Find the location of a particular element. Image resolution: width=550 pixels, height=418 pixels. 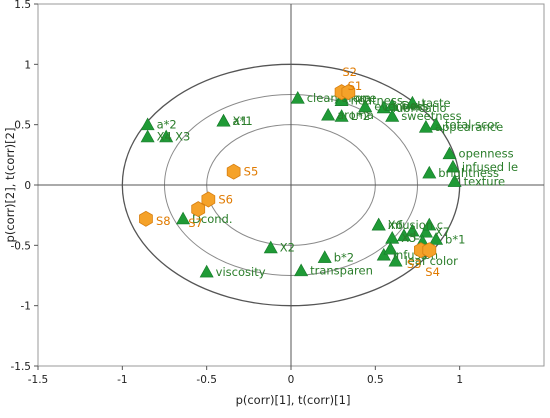

variable-label: X7 is located at coordinates (442, 232).